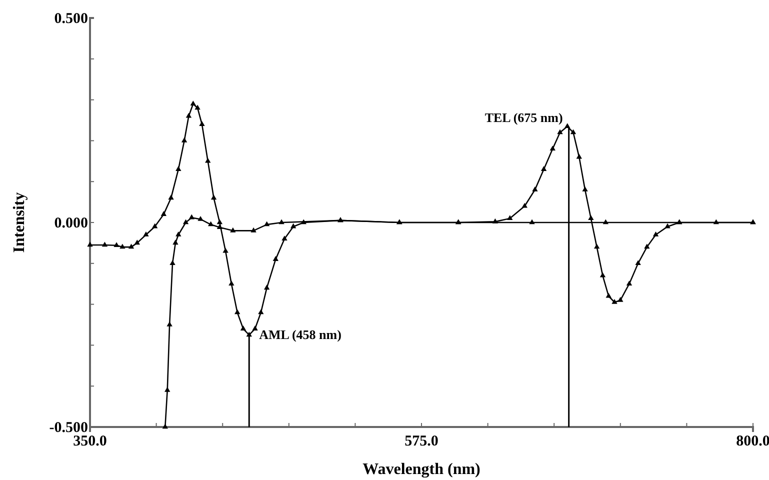 The image size is (769, 480). What do you see at coordinates (523, 117) in the screenshot?
I see `ref-line-label: TEL (675 nm)` at bounding box center [523, 117].